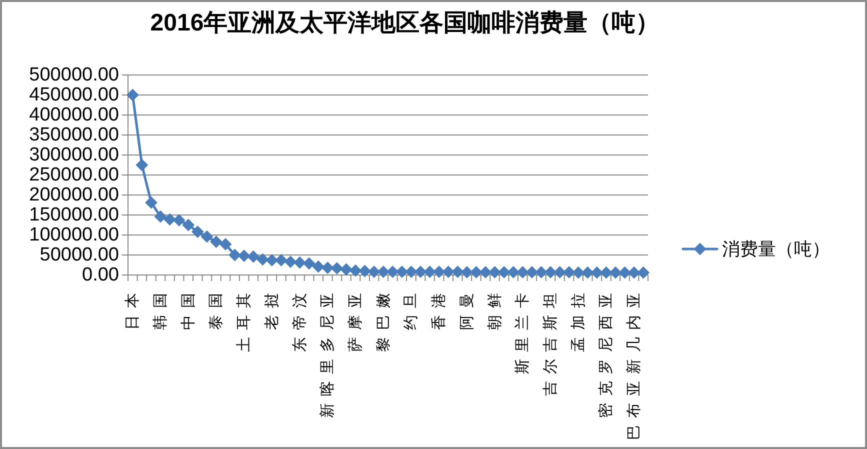 The image size is (867, 449). Describe the element at coordinates (74, 235) in the screenshot. I see `y-tick-label: 100000.00` at that location.